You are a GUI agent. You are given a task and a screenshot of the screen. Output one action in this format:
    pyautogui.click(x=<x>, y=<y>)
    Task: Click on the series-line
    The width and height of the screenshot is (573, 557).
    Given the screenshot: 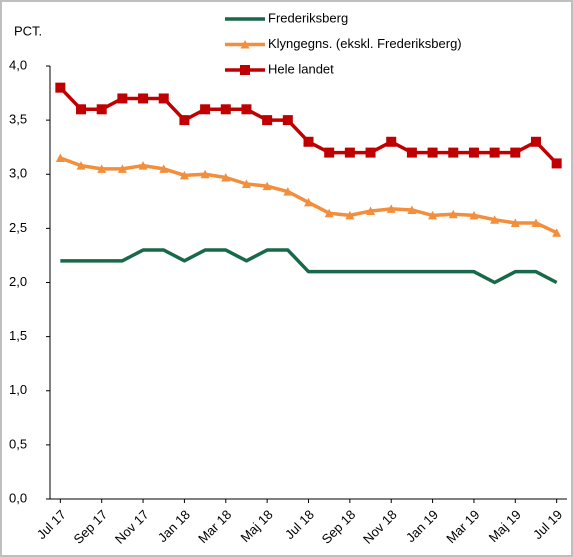 What is the action you would take?
    pyautogui.click(x=309, y=266)
    